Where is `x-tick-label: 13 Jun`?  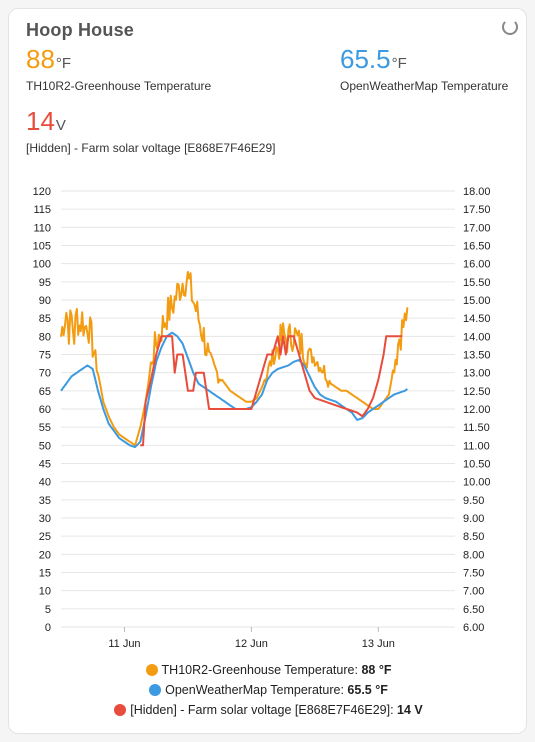
x-tick-label: 13 Jun is located at coordinates (378, 644).